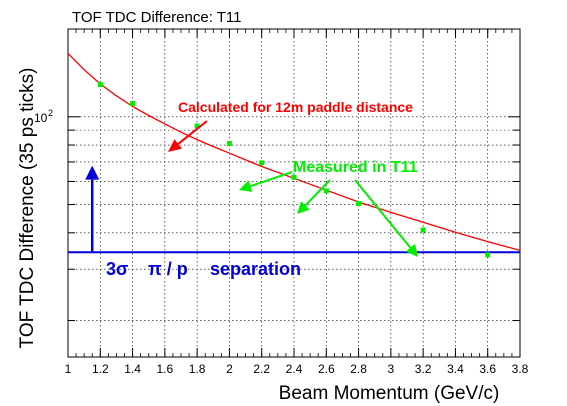  What do you see at coordinates (157, 17) in the screenshot?
I see `chart-title: TOF TDC Difference: T11` at bounding box center [157, 17].